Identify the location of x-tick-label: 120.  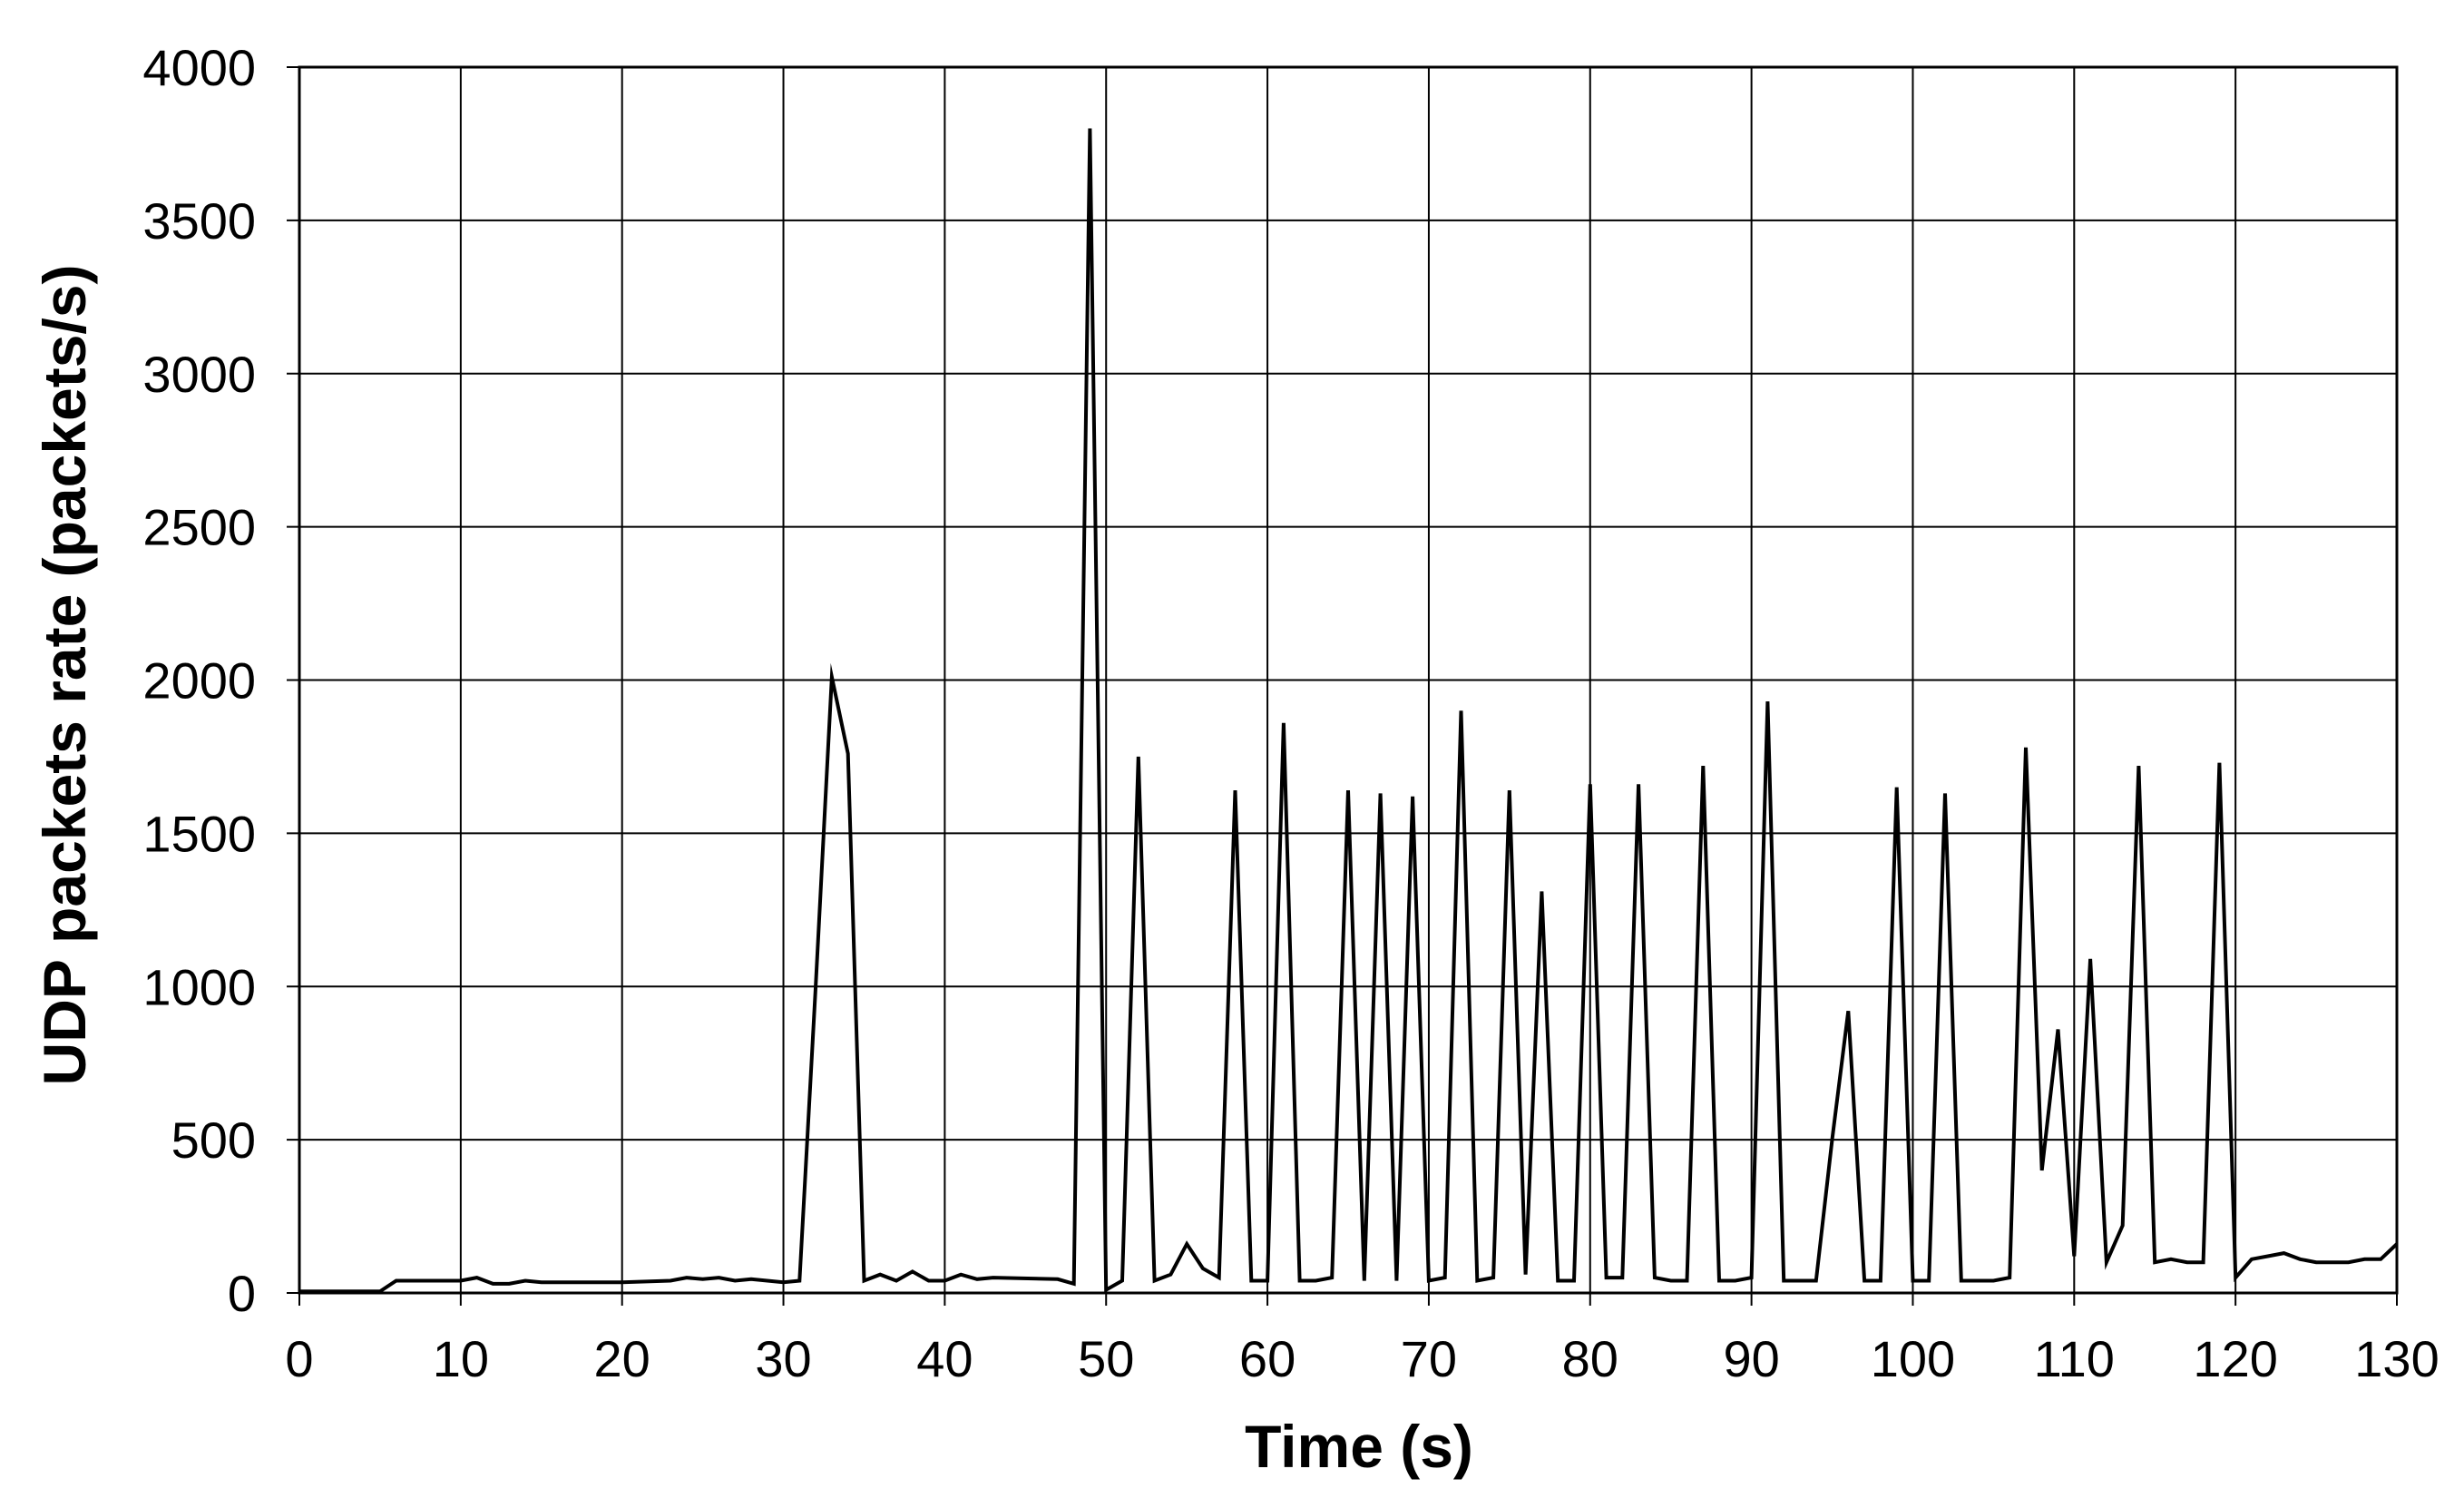
(2235, 1358).